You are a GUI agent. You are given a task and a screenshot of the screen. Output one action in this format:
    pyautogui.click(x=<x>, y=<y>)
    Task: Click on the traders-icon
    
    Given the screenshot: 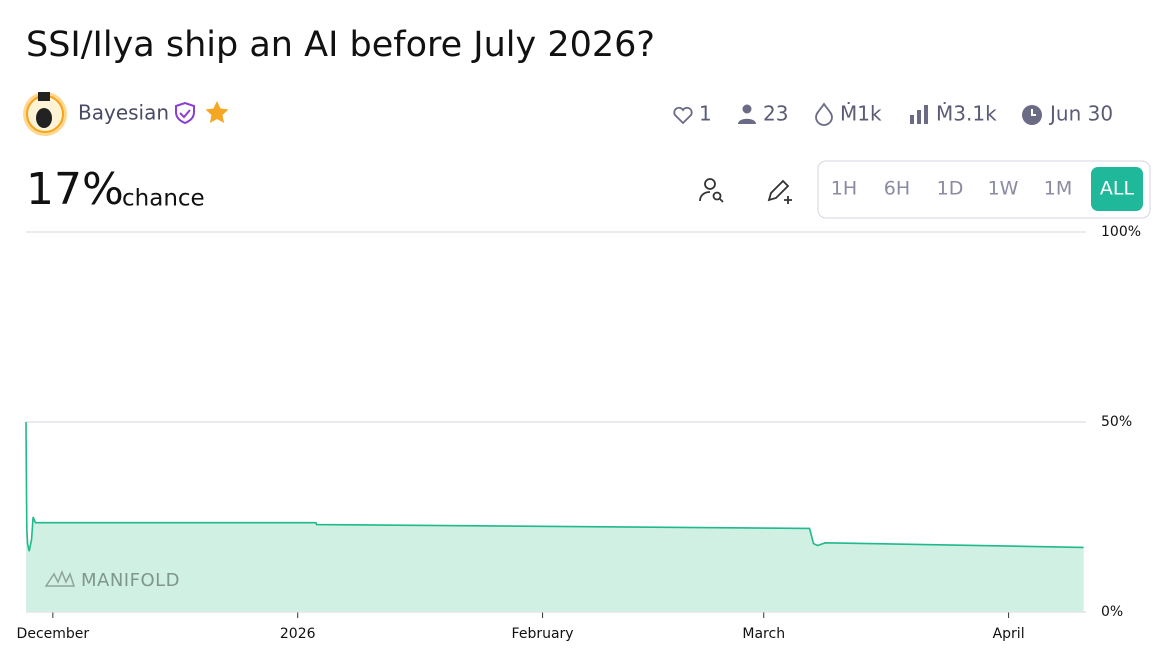 What is the action you would take?
    pyautogui.click(x=747, y=109)
    